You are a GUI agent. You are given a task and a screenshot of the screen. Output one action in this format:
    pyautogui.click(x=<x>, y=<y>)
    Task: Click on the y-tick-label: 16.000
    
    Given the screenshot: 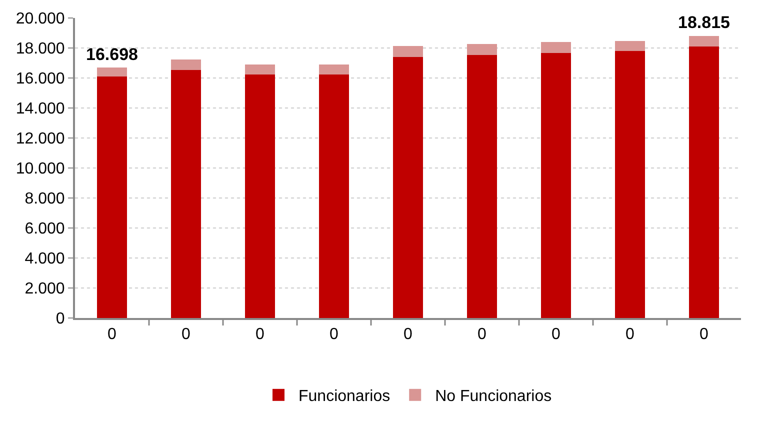 What is the action you would take?
    pyautogui.click(x=40, y=79)
    